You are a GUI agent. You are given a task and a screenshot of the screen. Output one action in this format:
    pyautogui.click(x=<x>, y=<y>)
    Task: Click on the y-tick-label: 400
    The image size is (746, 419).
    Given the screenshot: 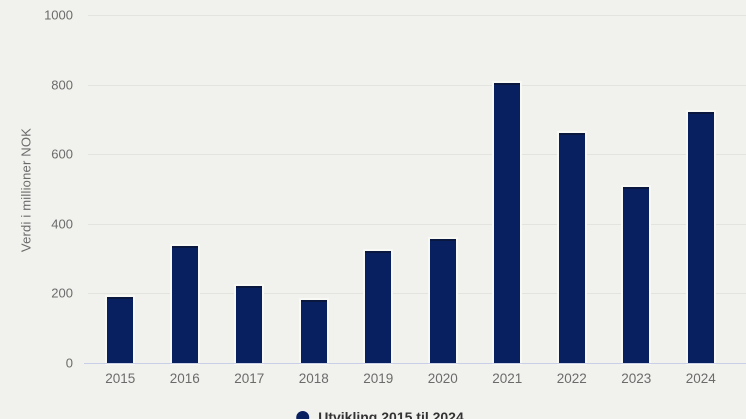 What is the action you would take?
    pyautogui.click(x=62, y=224)
    